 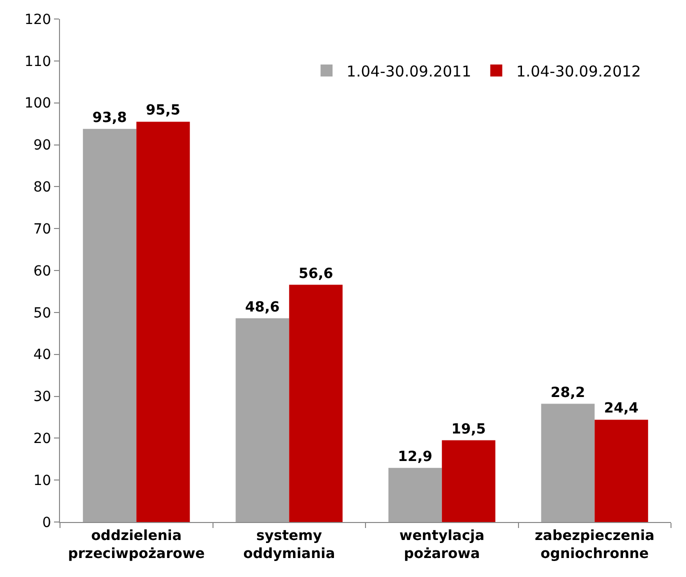 I want to click on y-tick-label: 20, so click(x=42, y=439).